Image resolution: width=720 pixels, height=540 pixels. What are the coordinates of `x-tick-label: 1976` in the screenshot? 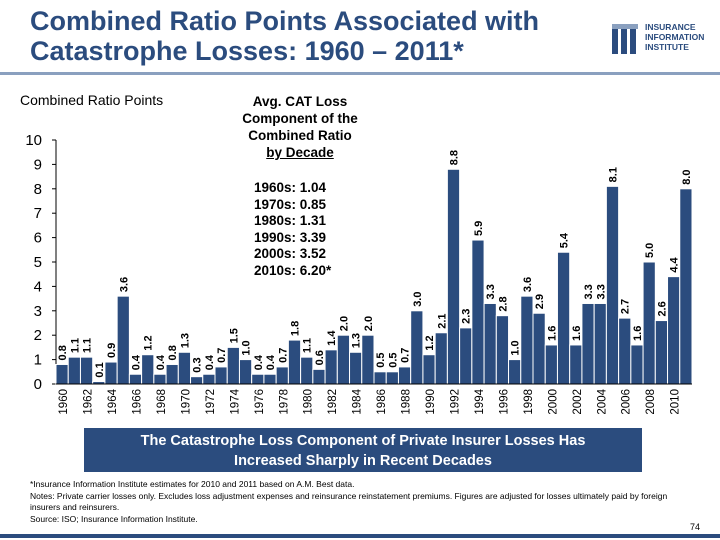 It's located at (260, 402).